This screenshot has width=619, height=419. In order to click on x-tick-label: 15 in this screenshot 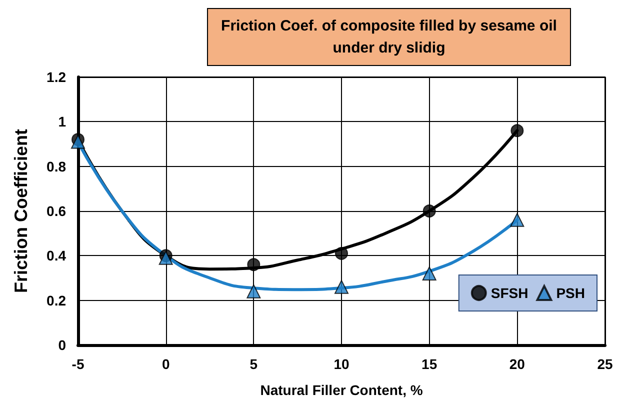, I will do `click(430, 364)`.